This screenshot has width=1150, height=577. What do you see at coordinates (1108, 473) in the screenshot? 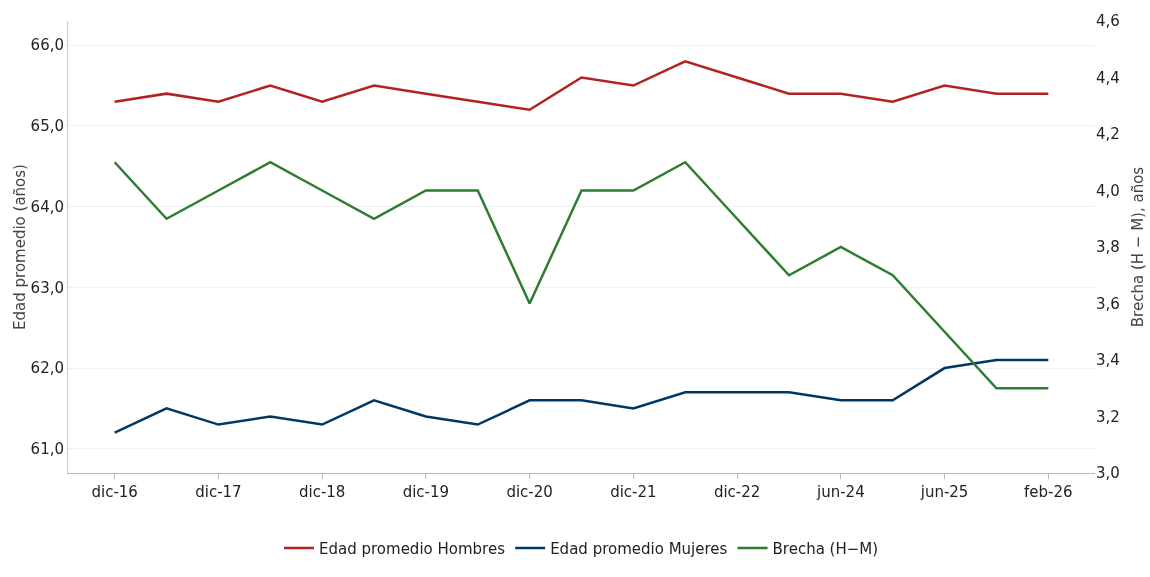
I see `y2-tick-label: 3,0` at bounding box center [1108, 473].